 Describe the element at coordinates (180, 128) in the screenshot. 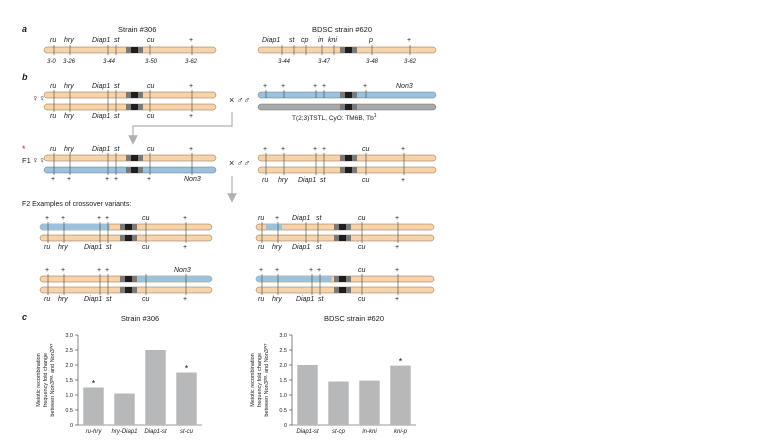

I see `cross-arrow` at that location.